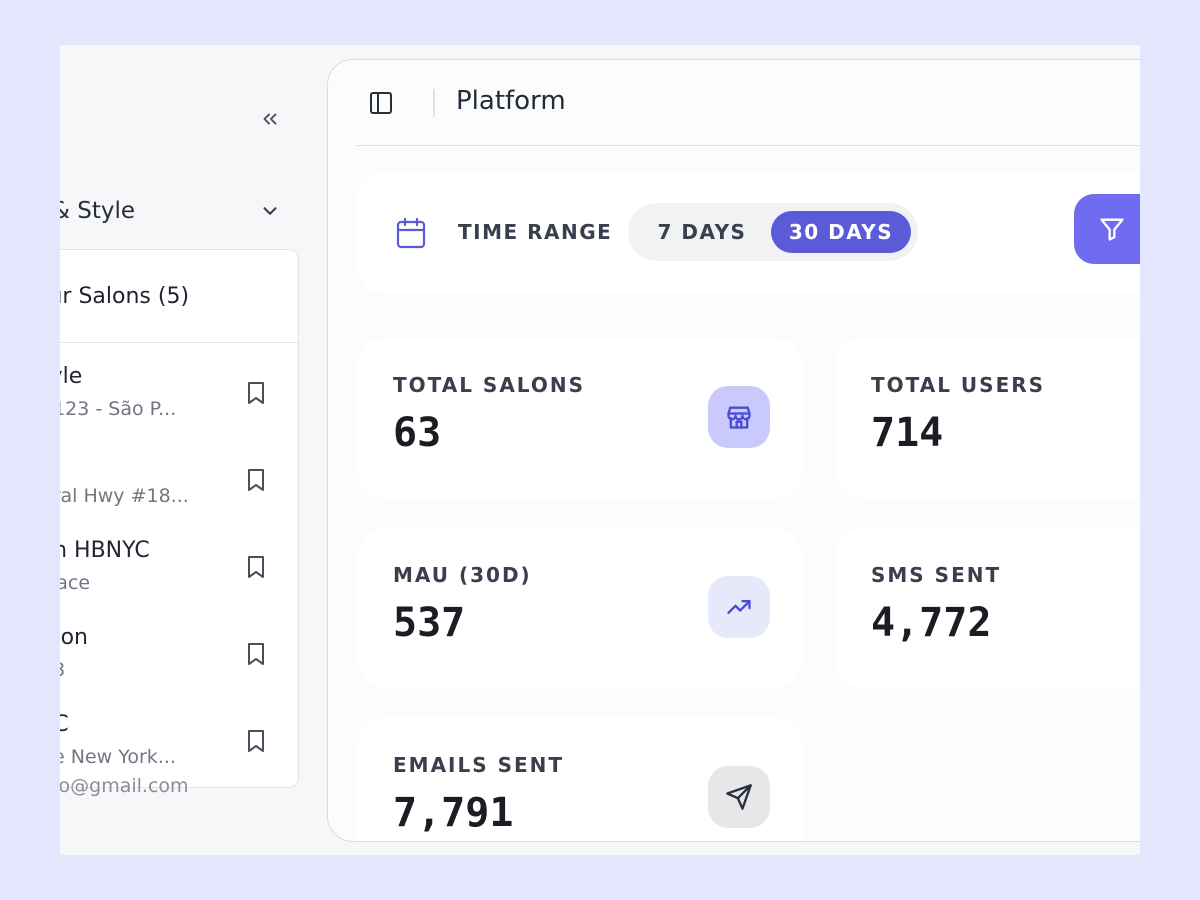  I want to click on stat-card-total-salons: TOTAL SALONS 63, so click(580, 418).